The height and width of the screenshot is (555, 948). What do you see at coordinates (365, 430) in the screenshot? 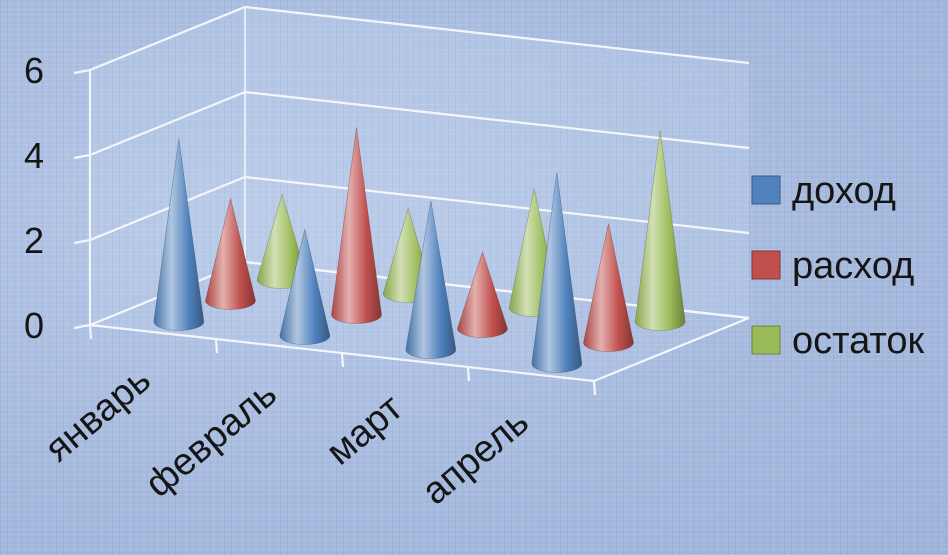
I see `x-category-label: март` at bounding box center [365, 430].